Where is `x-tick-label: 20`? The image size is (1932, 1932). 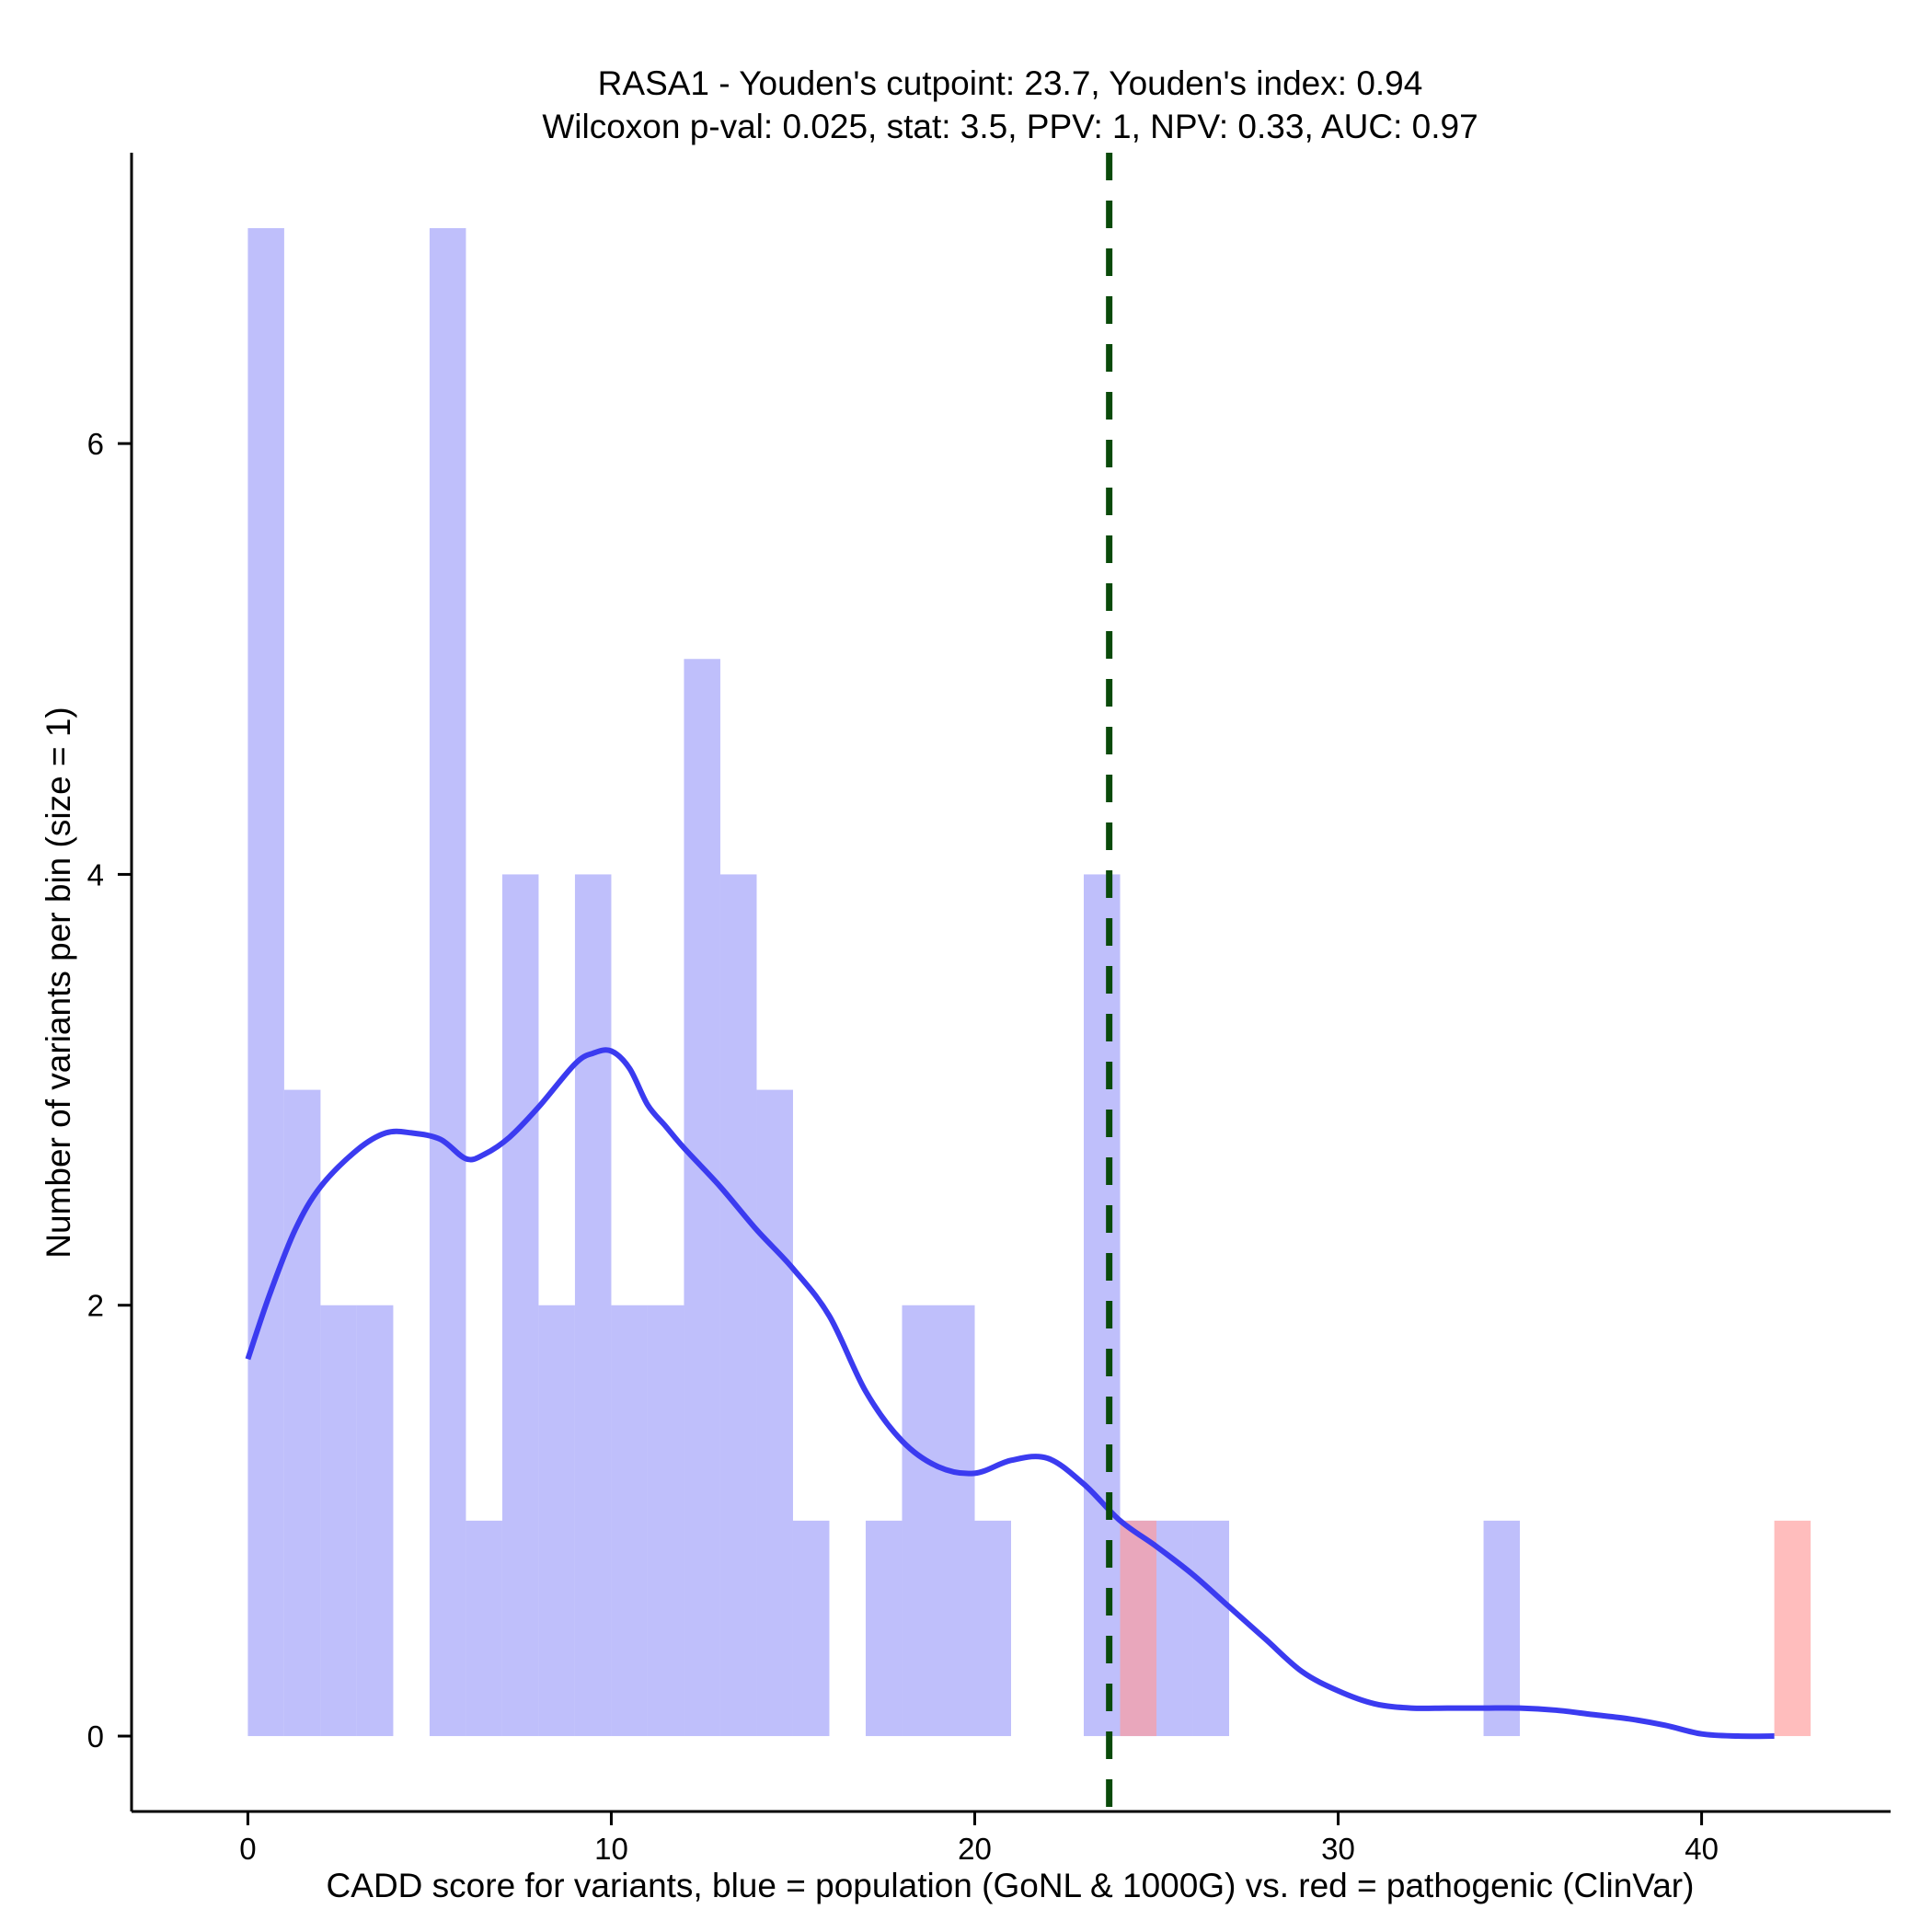
x-tick-label: 20 is located at coordinates (975, 1849).